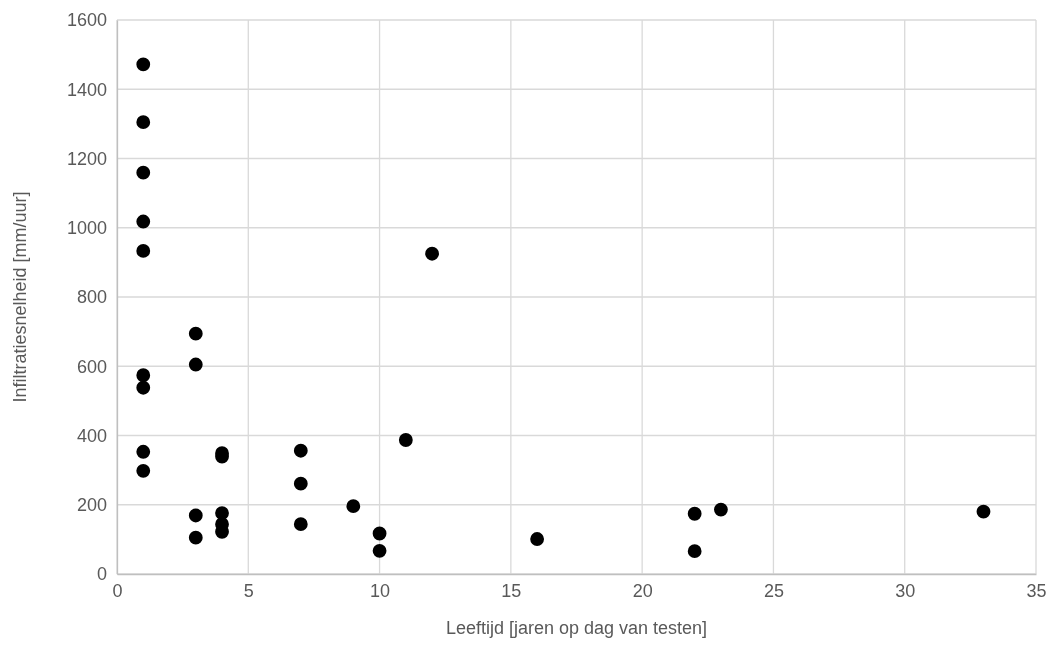 The width and height of the screenshot is (1062, 654). What do you see at coordinates (86, 158) in the screenshot?
I see `y-tick-label: 1200` at bounding box center [86, 158].